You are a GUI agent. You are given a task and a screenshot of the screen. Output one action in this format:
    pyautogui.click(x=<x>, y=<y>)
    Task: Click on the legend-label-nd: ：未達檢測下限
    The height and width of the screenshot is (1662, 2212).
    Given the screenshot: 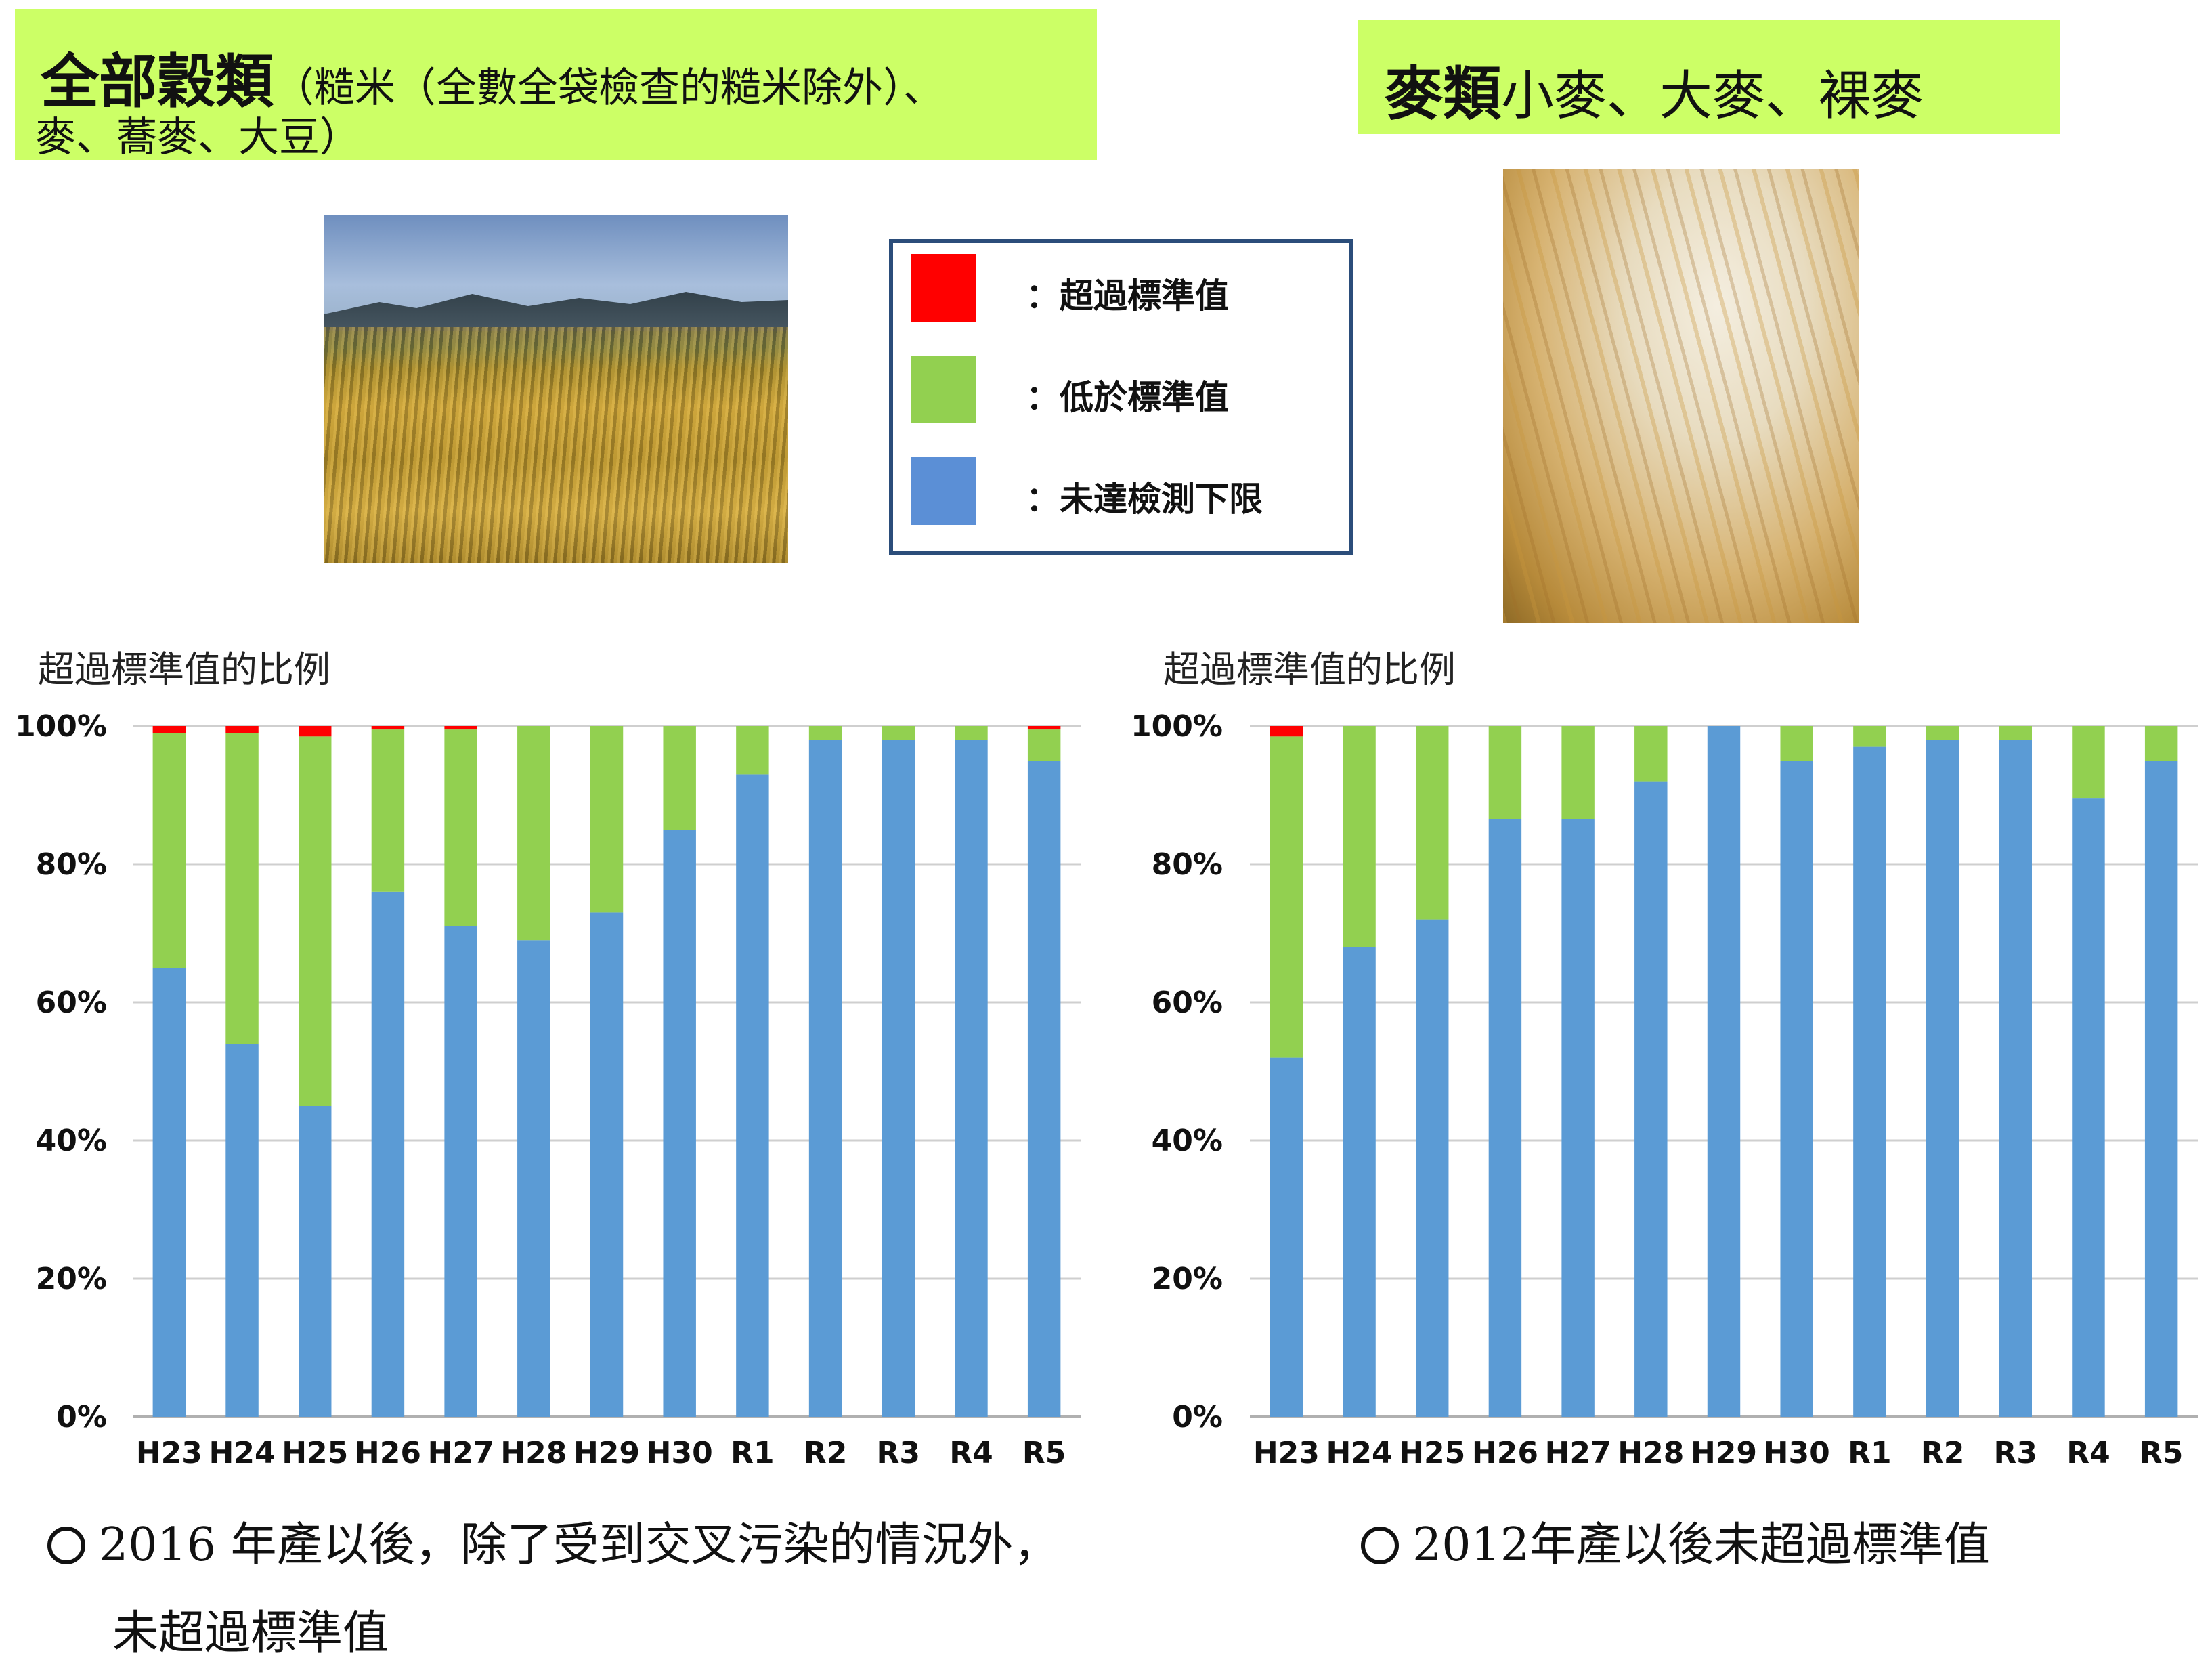 What is the action you would take?
    pyautogui.click(x=1144, y=499)
    